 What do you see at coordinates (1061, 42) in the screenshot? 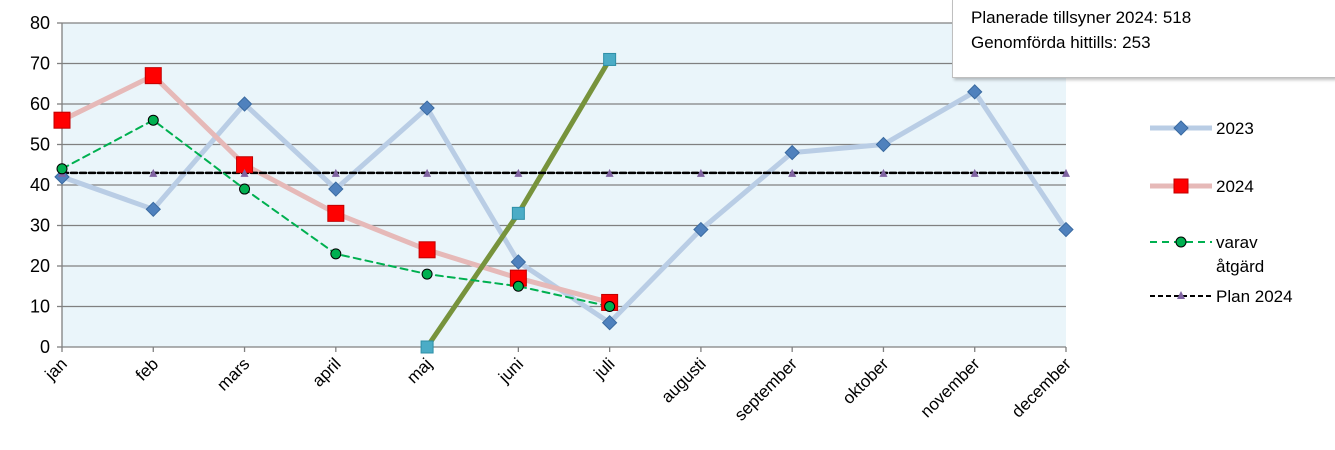
I see `completed-so-far-text: Genomförda hittills: 253` at bounding box center [1061, 42].